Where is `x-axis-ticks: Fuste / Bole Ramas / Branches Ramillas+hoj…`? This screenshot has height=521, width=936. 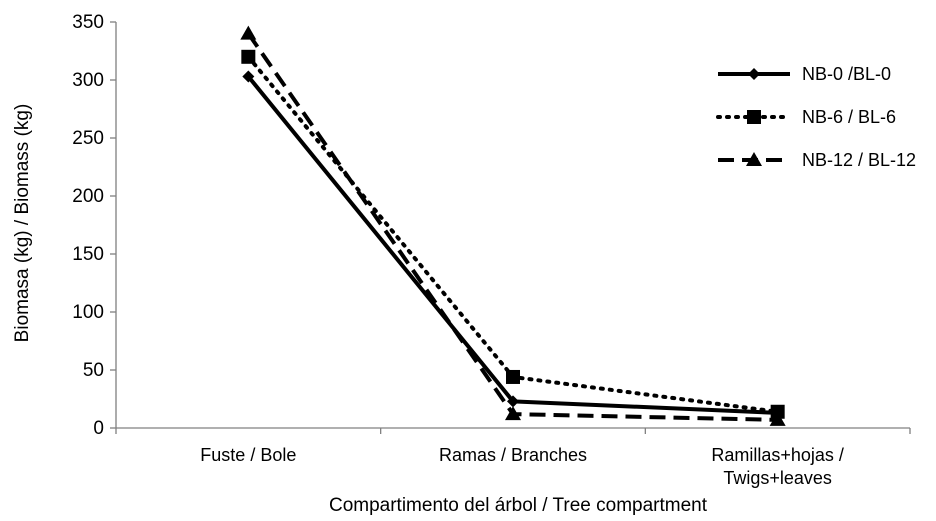 x-axis-ticks: Fuste / Bole Ramas / Branches Ramillas+hoj… is located at coordinates (513, 458).